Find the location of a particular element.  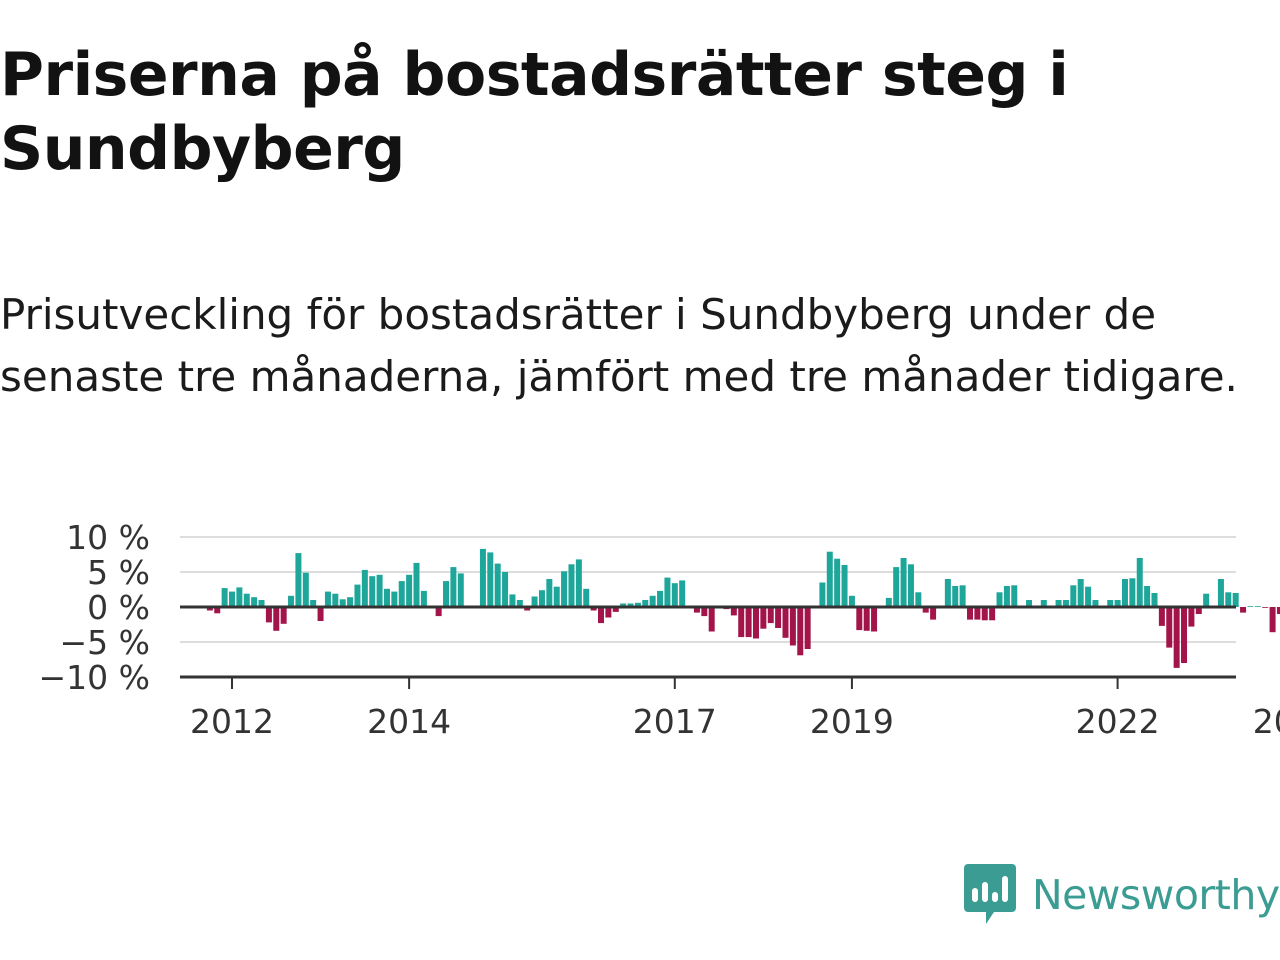

x-tick-label: 2019 is located at coordinates (852, 721).